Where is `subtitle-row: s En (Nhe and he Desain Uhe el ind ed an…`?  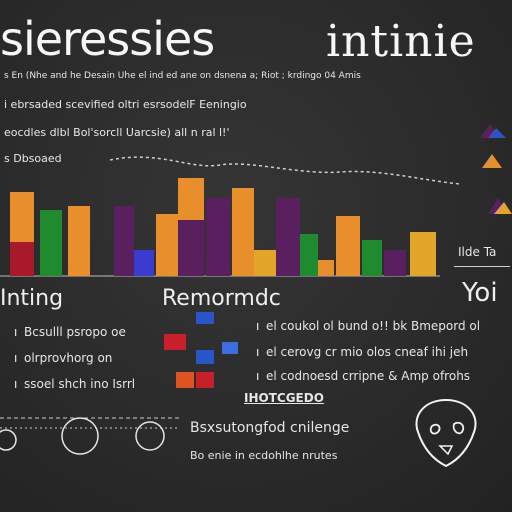 subtitle-row: s En (Nhe and he Desain Uhe el ind ed an… is located at coordinates (182, 76).